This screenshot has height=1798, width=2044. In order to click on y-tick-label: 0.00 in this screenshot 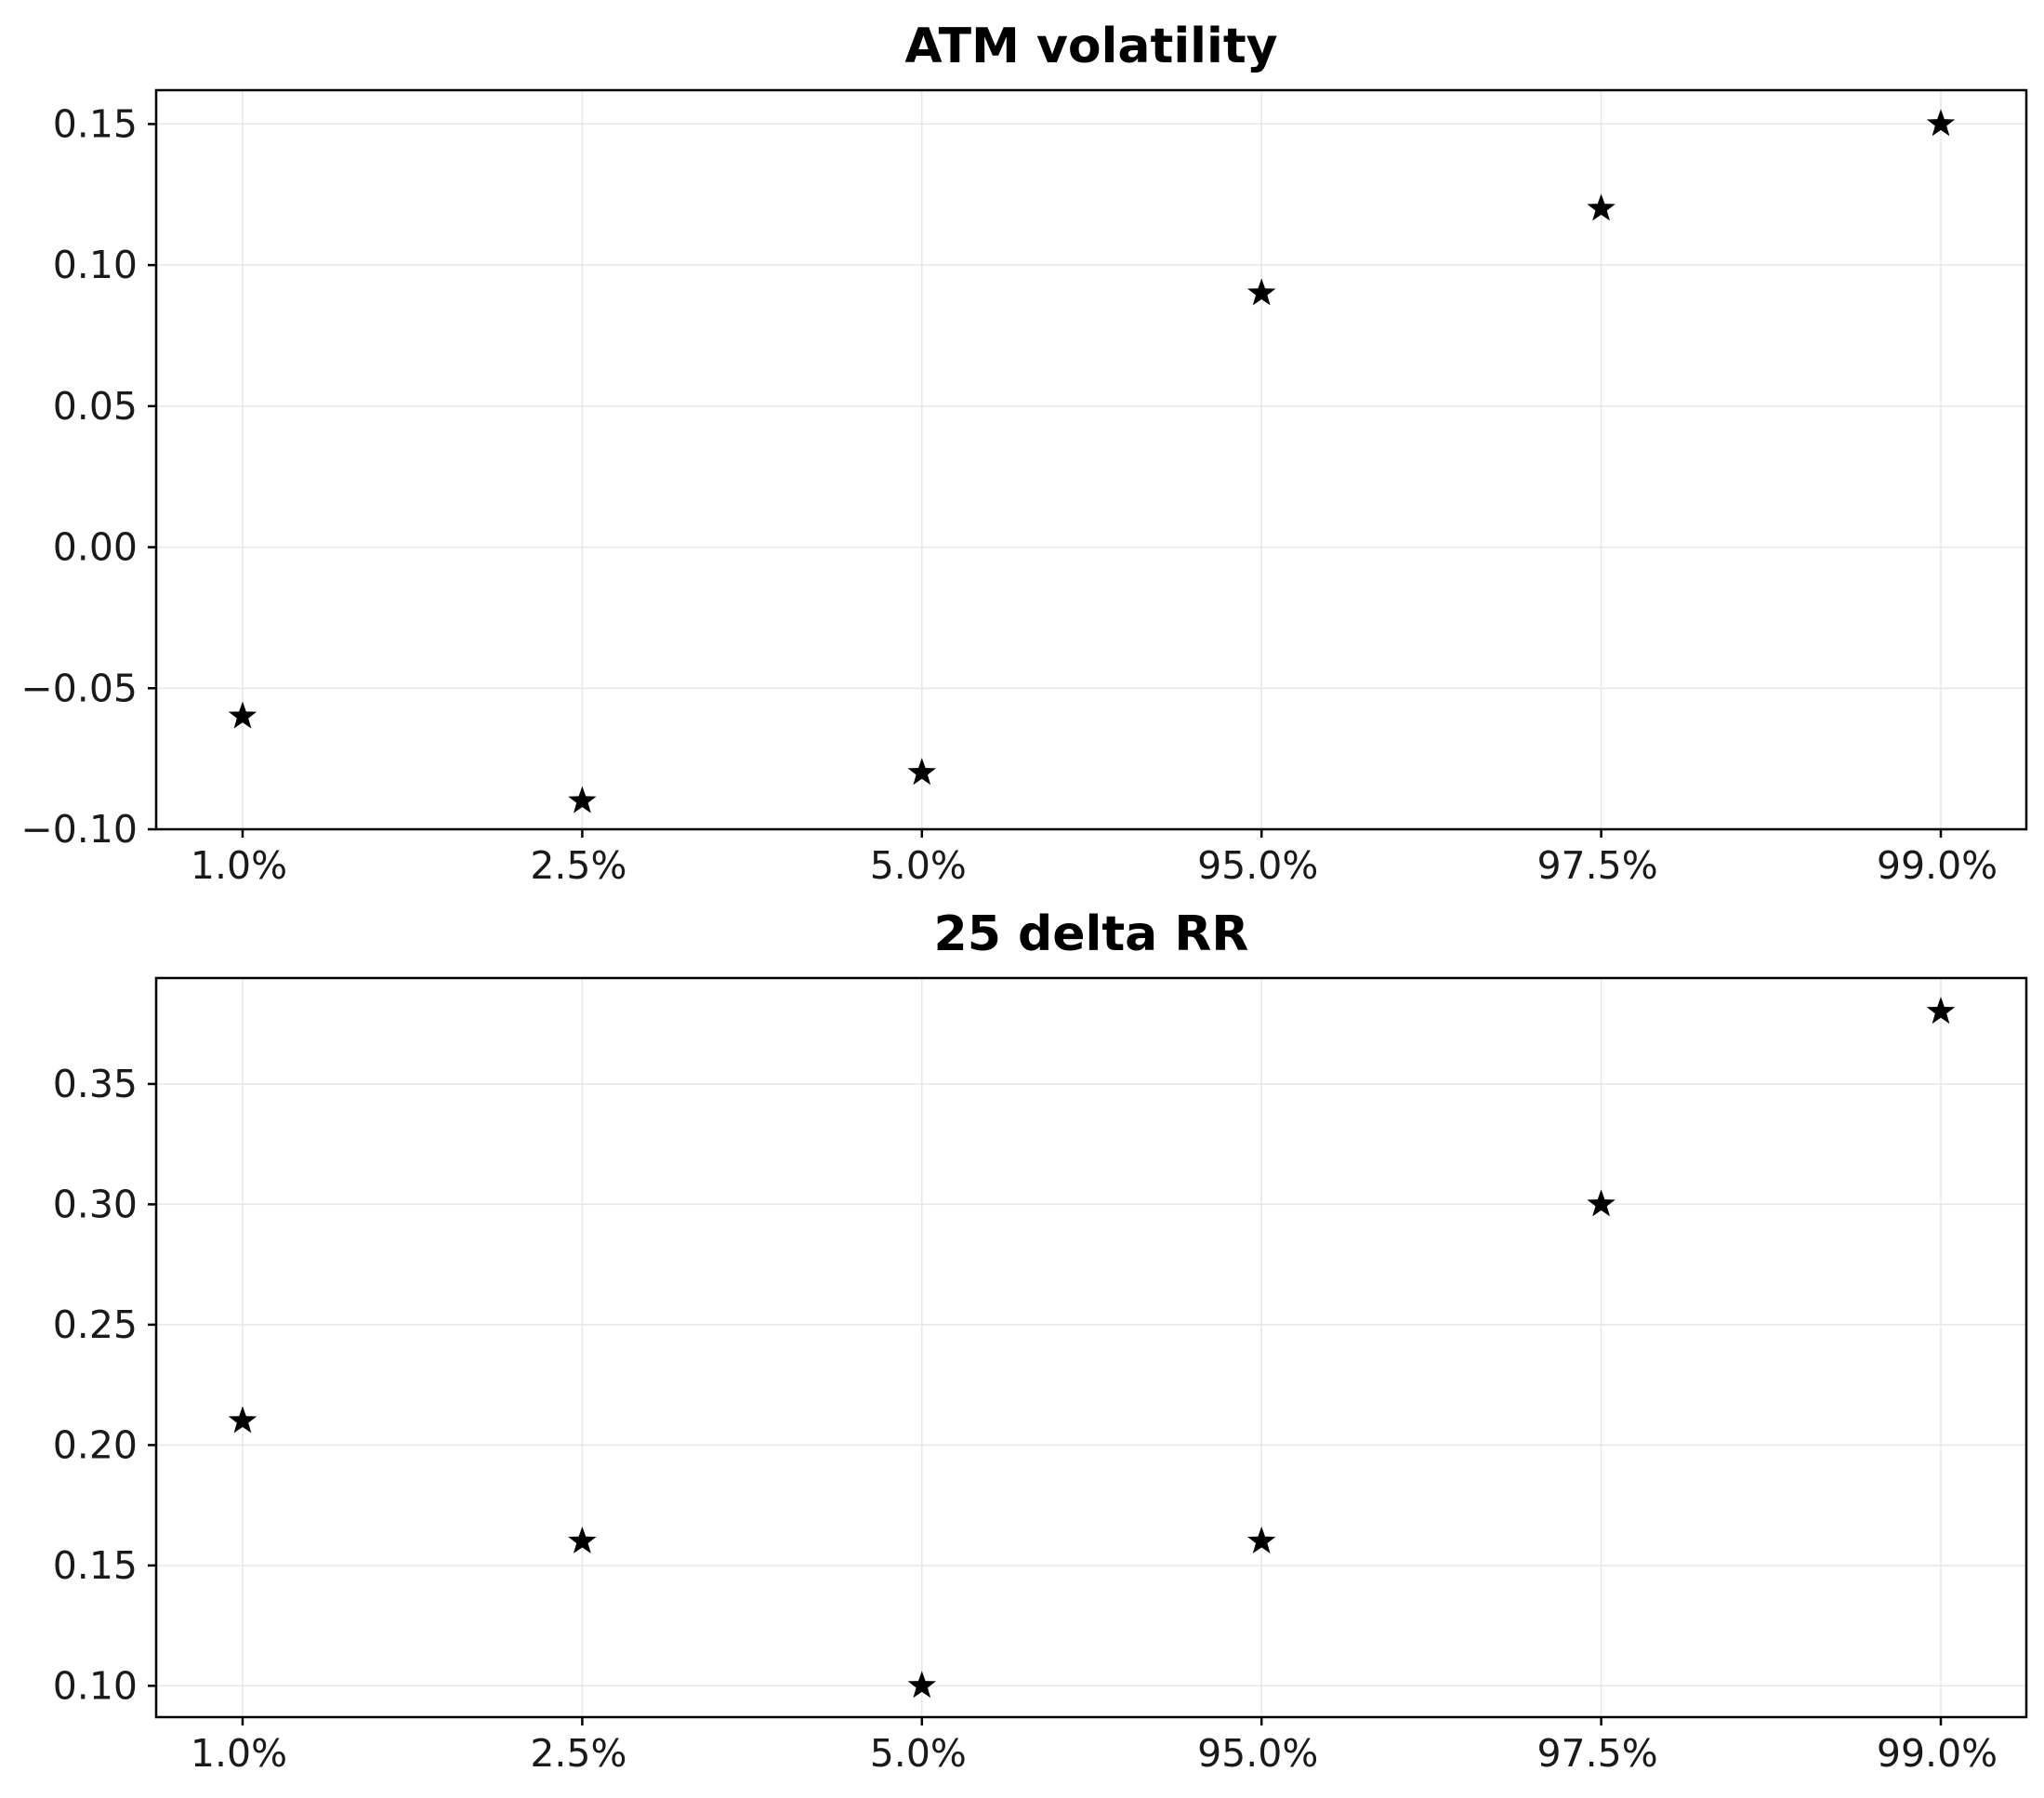, I will do `click(95, 547)`.